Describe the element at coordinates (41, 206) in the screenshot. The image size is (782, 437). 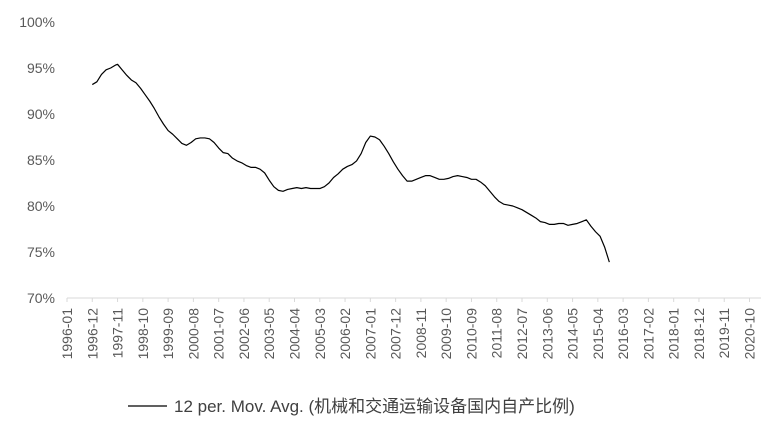
I see `y-tick-label: 80%` at that location.